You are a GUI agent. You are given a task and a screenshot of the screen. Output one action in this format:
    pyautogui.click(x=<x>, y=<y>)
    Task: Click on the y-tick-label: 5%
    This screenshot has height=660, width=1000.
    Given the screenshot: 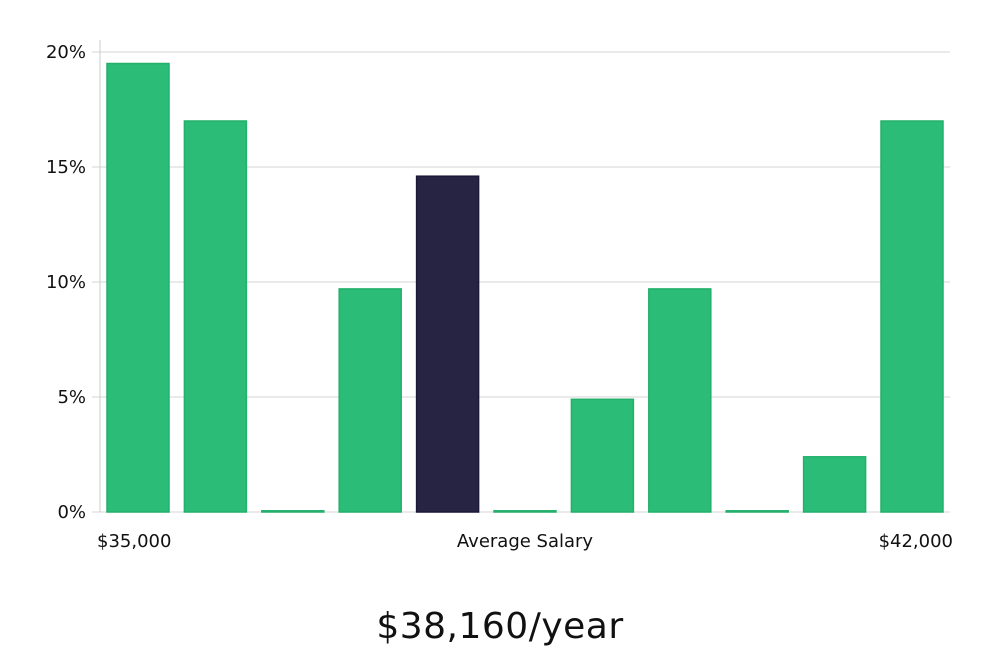 What is the action you would take?
    pyautogui.click(x=71, y=397)
    